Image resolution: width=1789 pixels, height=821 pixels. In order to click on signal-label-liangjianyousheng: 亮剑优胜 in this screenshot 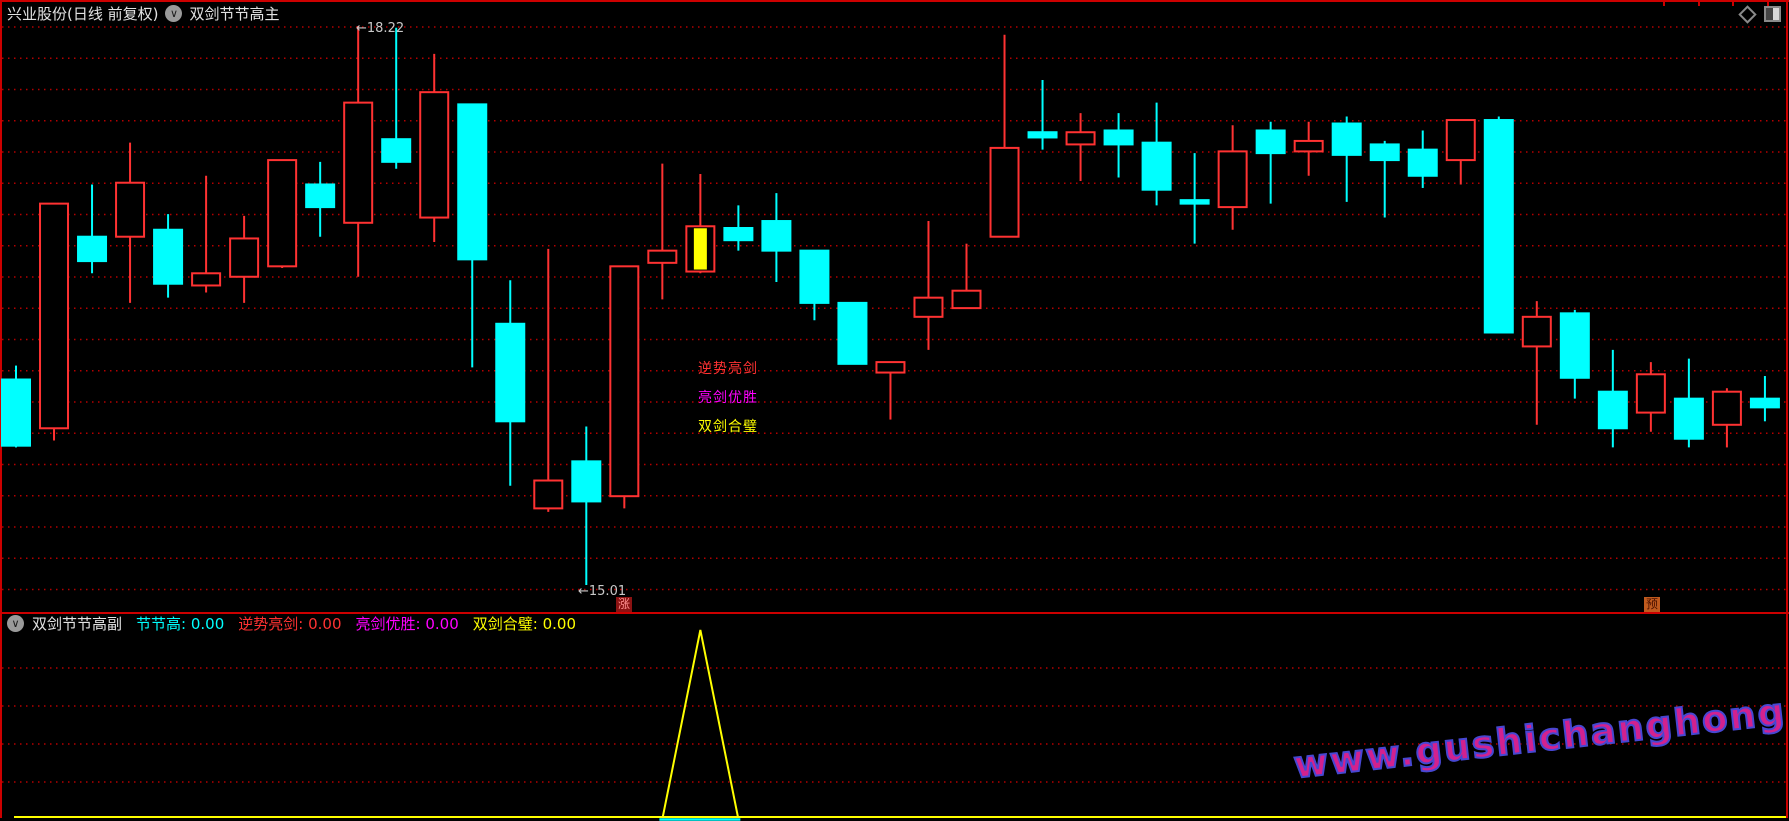, I will do `click(728, 398)`.